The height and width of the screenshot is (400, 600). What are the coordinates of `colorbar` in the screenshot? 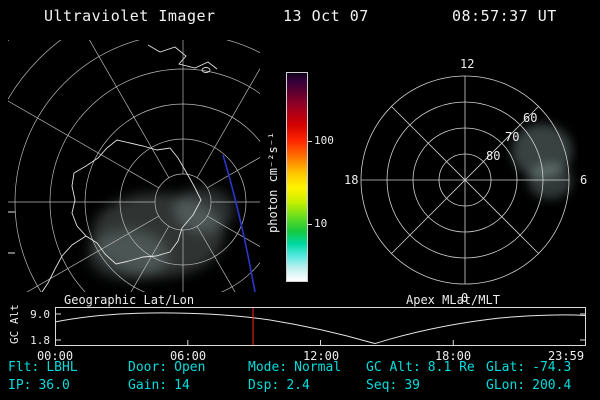 It's located at (297, 177).